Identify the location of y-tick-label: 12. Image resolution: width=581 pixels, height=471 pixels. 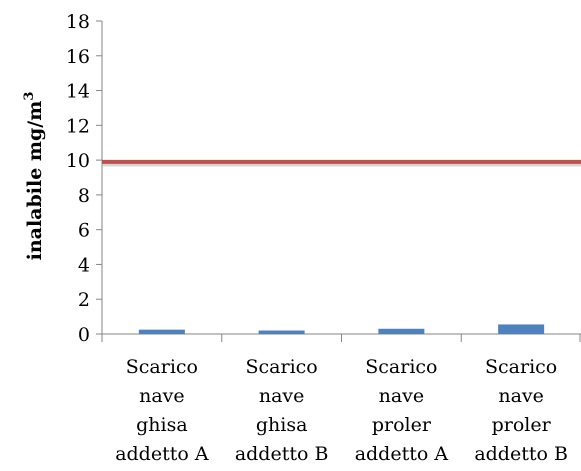
(78, 126).